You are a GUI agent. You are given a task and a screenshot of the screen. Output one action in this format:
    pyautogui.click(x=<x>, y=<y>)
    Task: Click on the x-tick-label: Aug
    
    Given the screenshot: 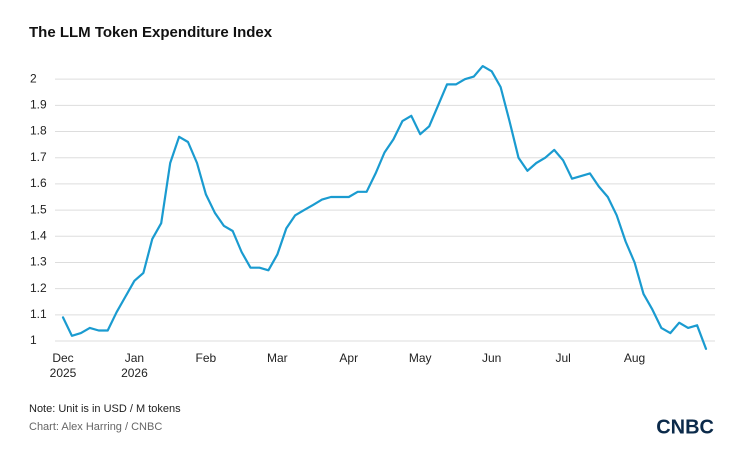 What is the action you would take?
    pyautogui.click(x=634, y=358)
    